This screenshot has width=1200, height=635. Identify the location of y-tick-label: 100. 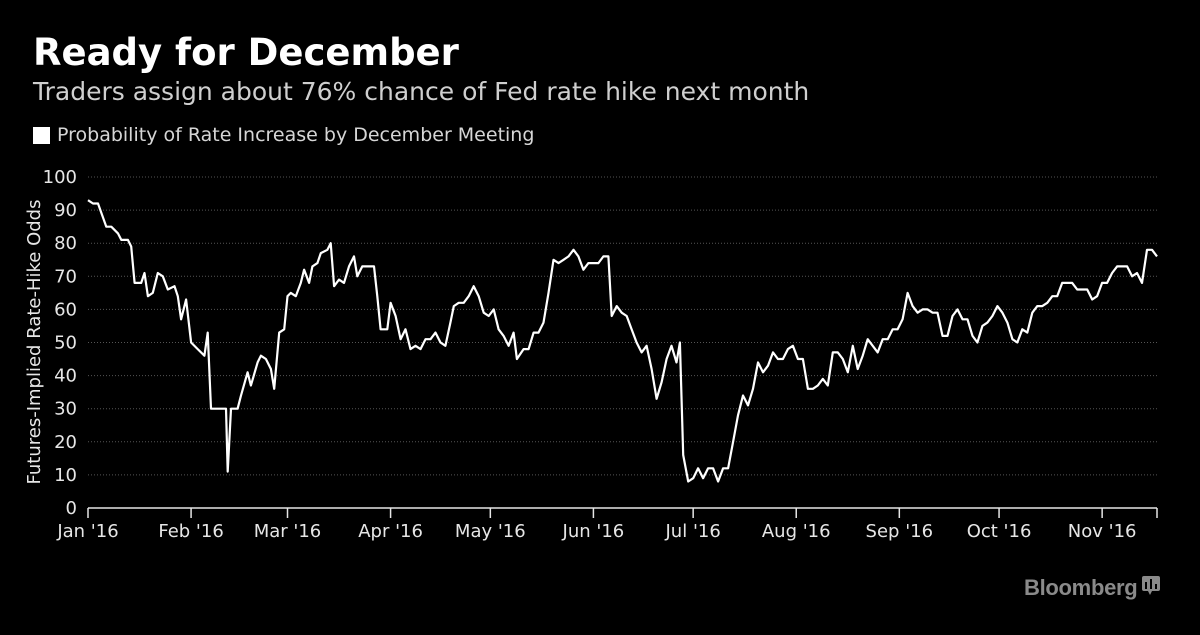
(60, 177).